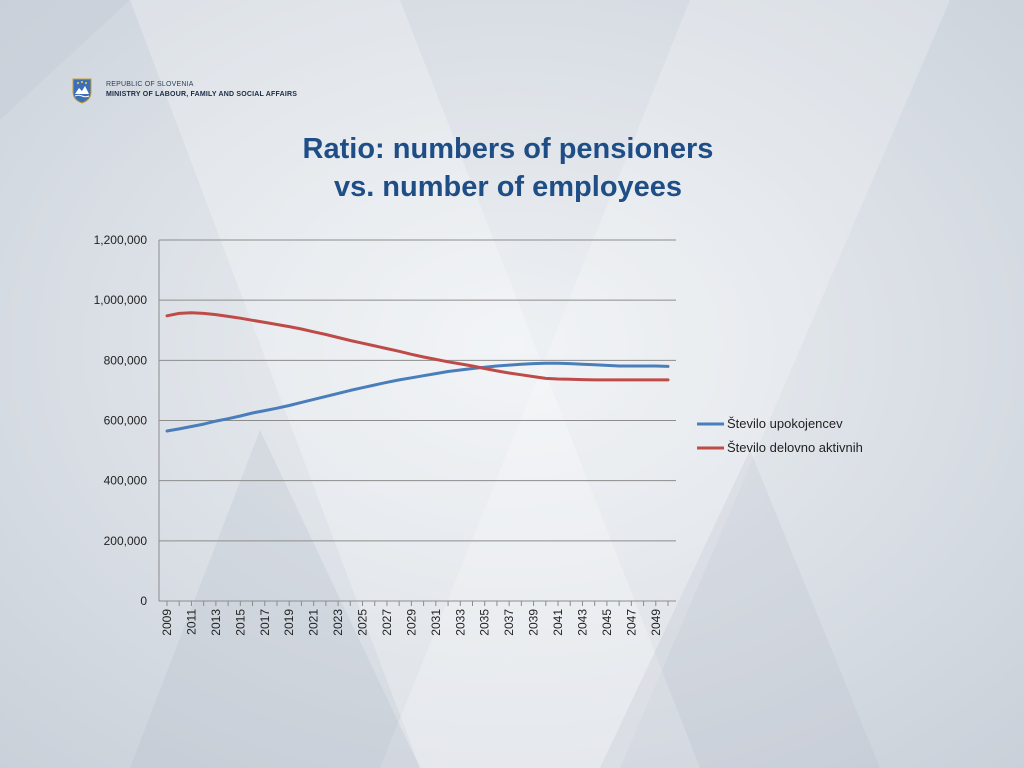  Describe the element at coordinates (167, 622) in the screenshot. I see `x-tick-label: 2009` at that location.